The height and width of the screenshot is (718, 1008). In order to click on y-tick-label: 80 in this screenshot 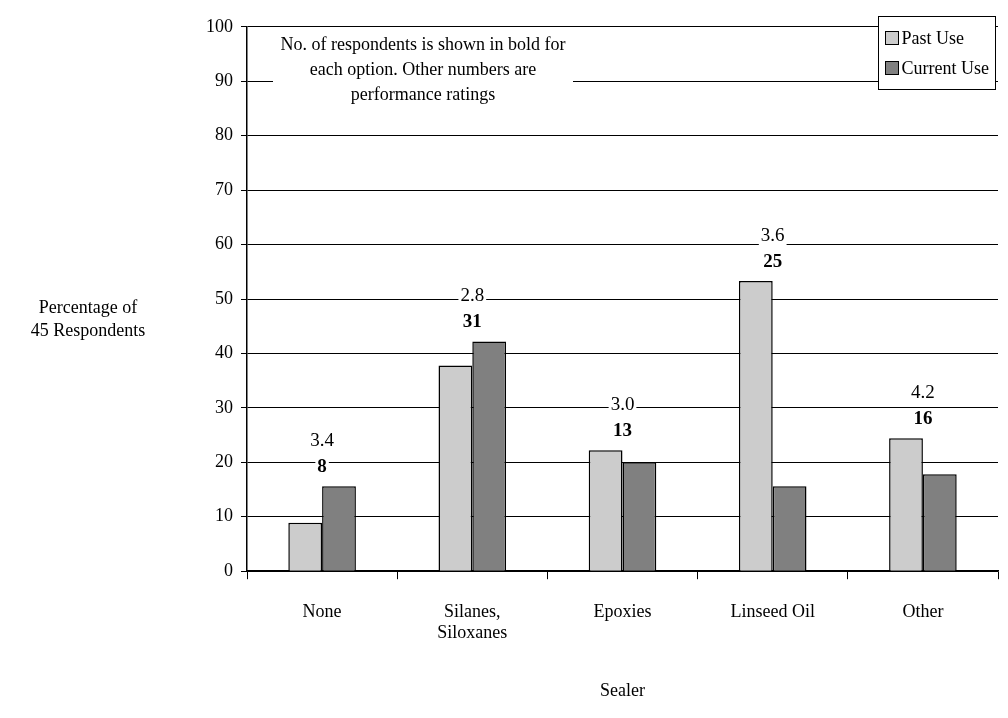, I will do `click(224, 134)`.